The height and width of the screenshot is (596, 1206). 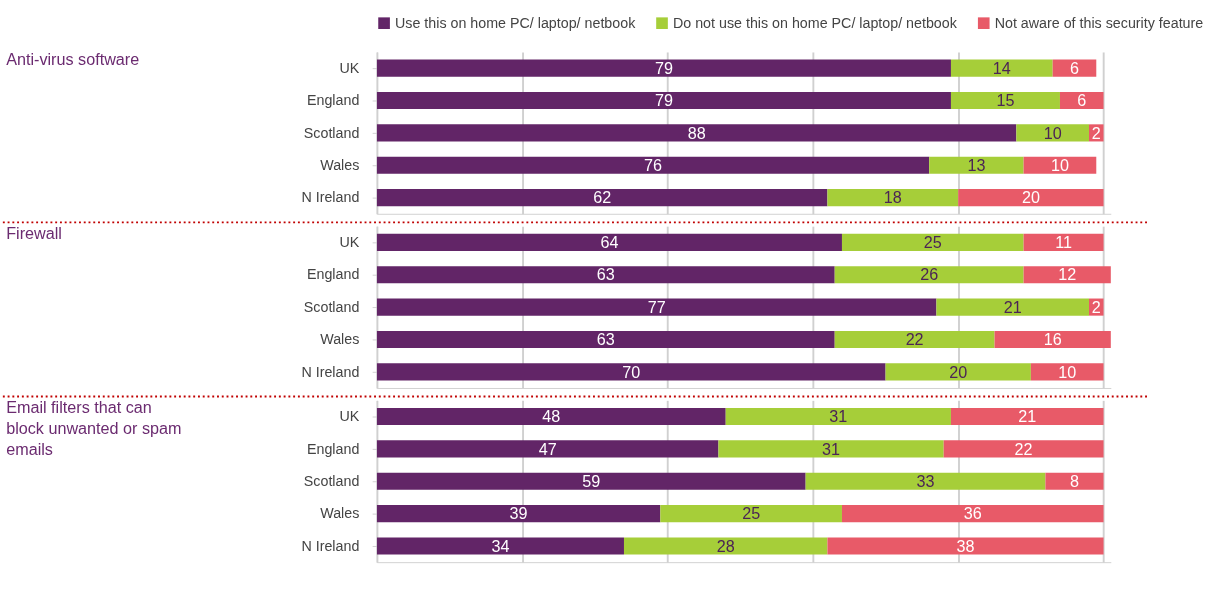 I want to click on data-label: 18, so click(x=892, y=197).